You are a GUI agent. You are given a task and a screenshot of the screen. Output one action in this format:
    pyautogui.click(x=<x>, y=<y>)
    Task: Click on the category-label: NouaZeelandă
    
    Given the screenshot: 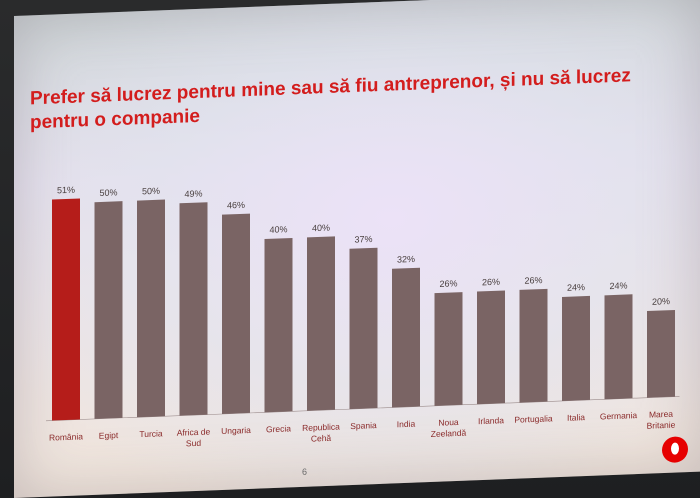 What is the action you would take?
    pyautogui.click(x=449, y=428)
    